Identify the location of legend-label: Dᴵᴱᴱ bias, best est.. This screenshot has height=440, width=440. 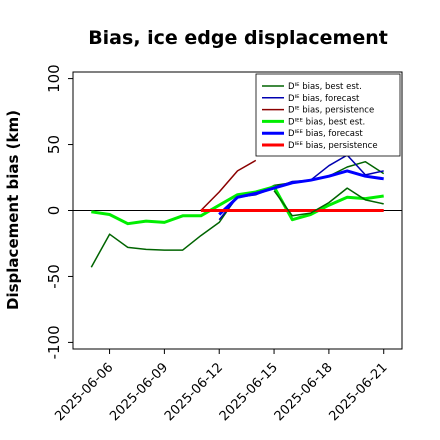
(326, 122).